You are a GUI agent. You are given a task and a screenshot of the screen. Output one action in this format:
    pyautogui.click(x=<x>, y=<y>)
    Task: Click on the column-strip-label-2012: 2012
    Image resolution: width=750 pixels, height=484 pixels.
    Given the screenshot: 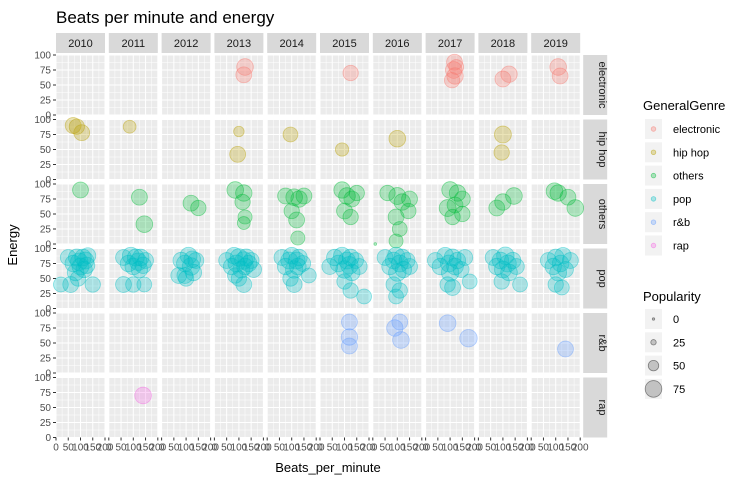 What is the action you would take?
    pyautogui.click(x=186, y=44)
    